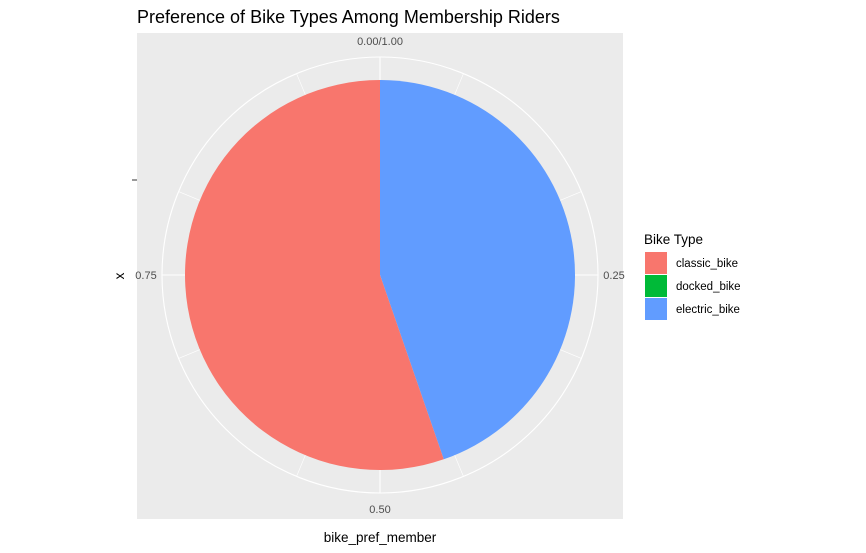  I want to click on legend-key-electric-bike, so click(656, 309).